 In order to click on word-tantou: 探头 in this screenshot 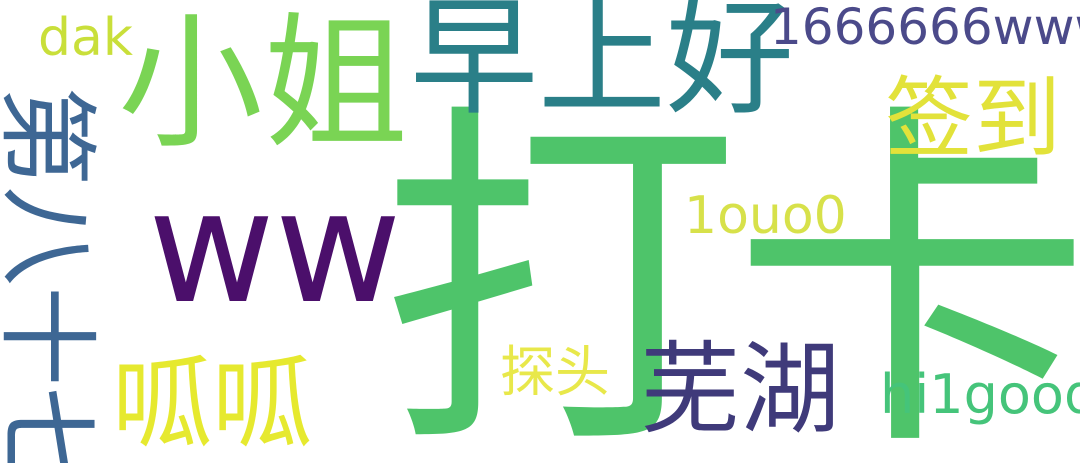, I will do `click(555, 372)`.